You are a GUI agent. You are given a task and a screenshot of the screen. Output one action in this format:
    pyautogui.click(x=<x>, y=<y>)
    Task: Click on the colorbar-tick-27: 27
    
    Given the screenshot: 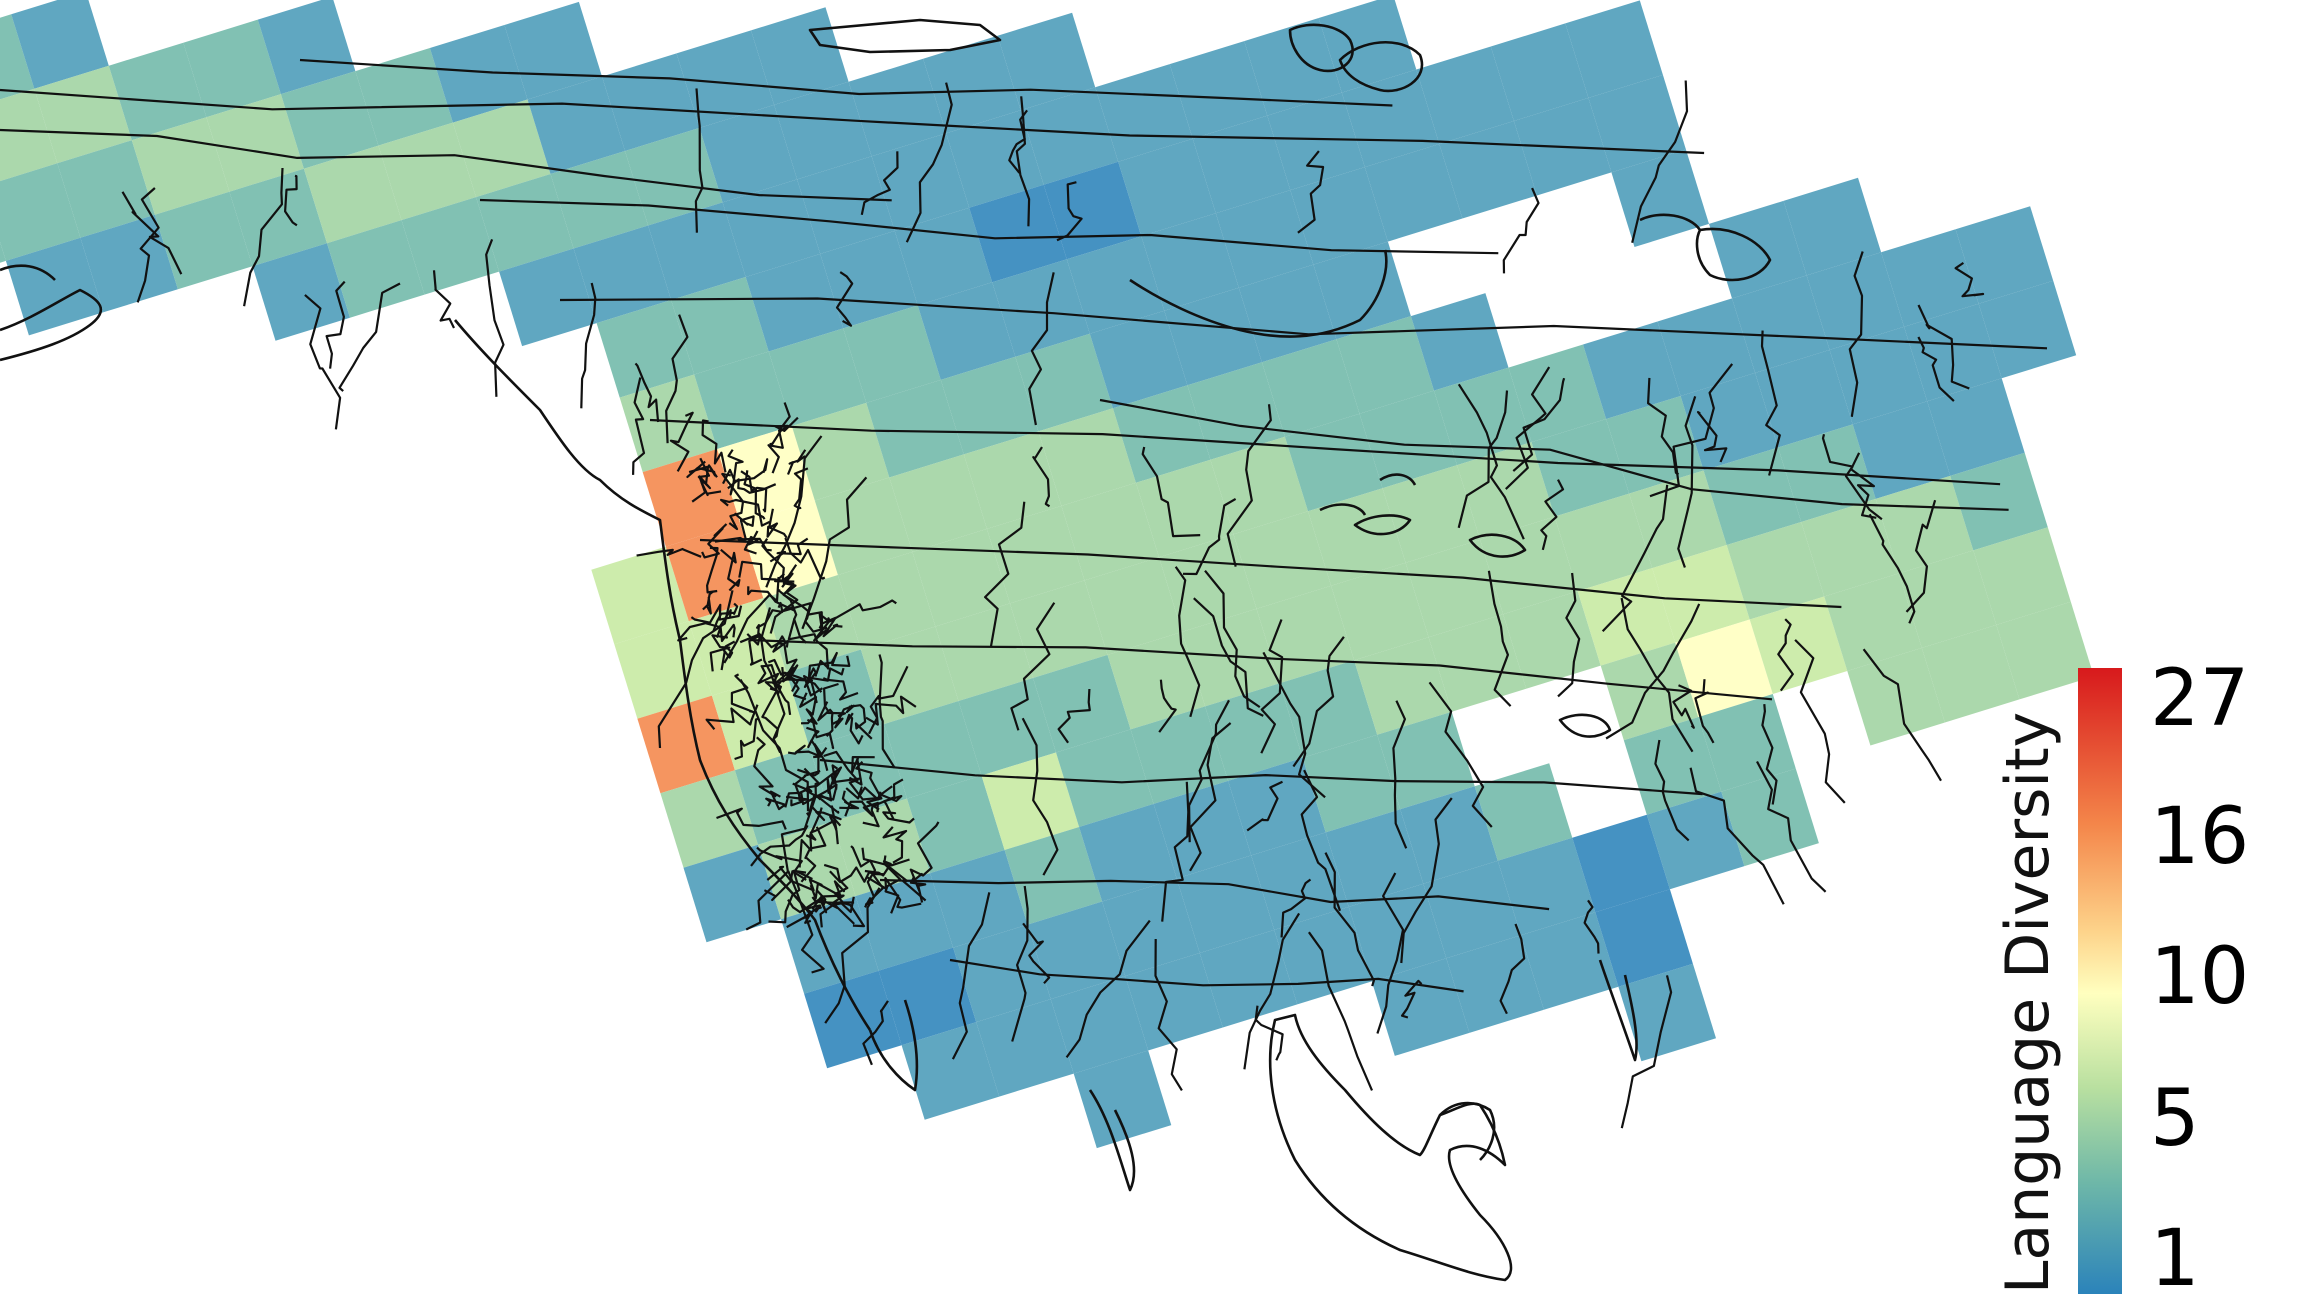 What is the action you would take?
    pyautogui.click(x=2200, y=699)
    